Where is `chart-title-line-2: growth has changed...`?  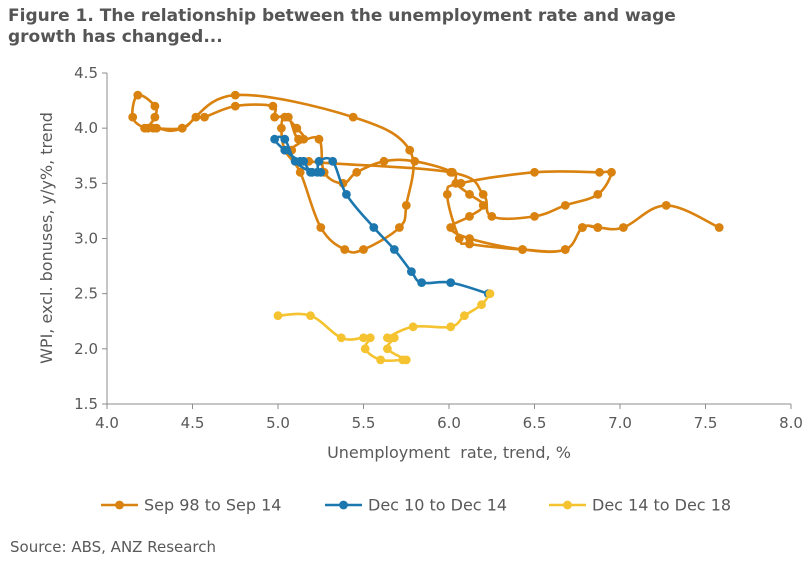
chart-title-line-2: growth has changed... is located at coordinates (115, 37).